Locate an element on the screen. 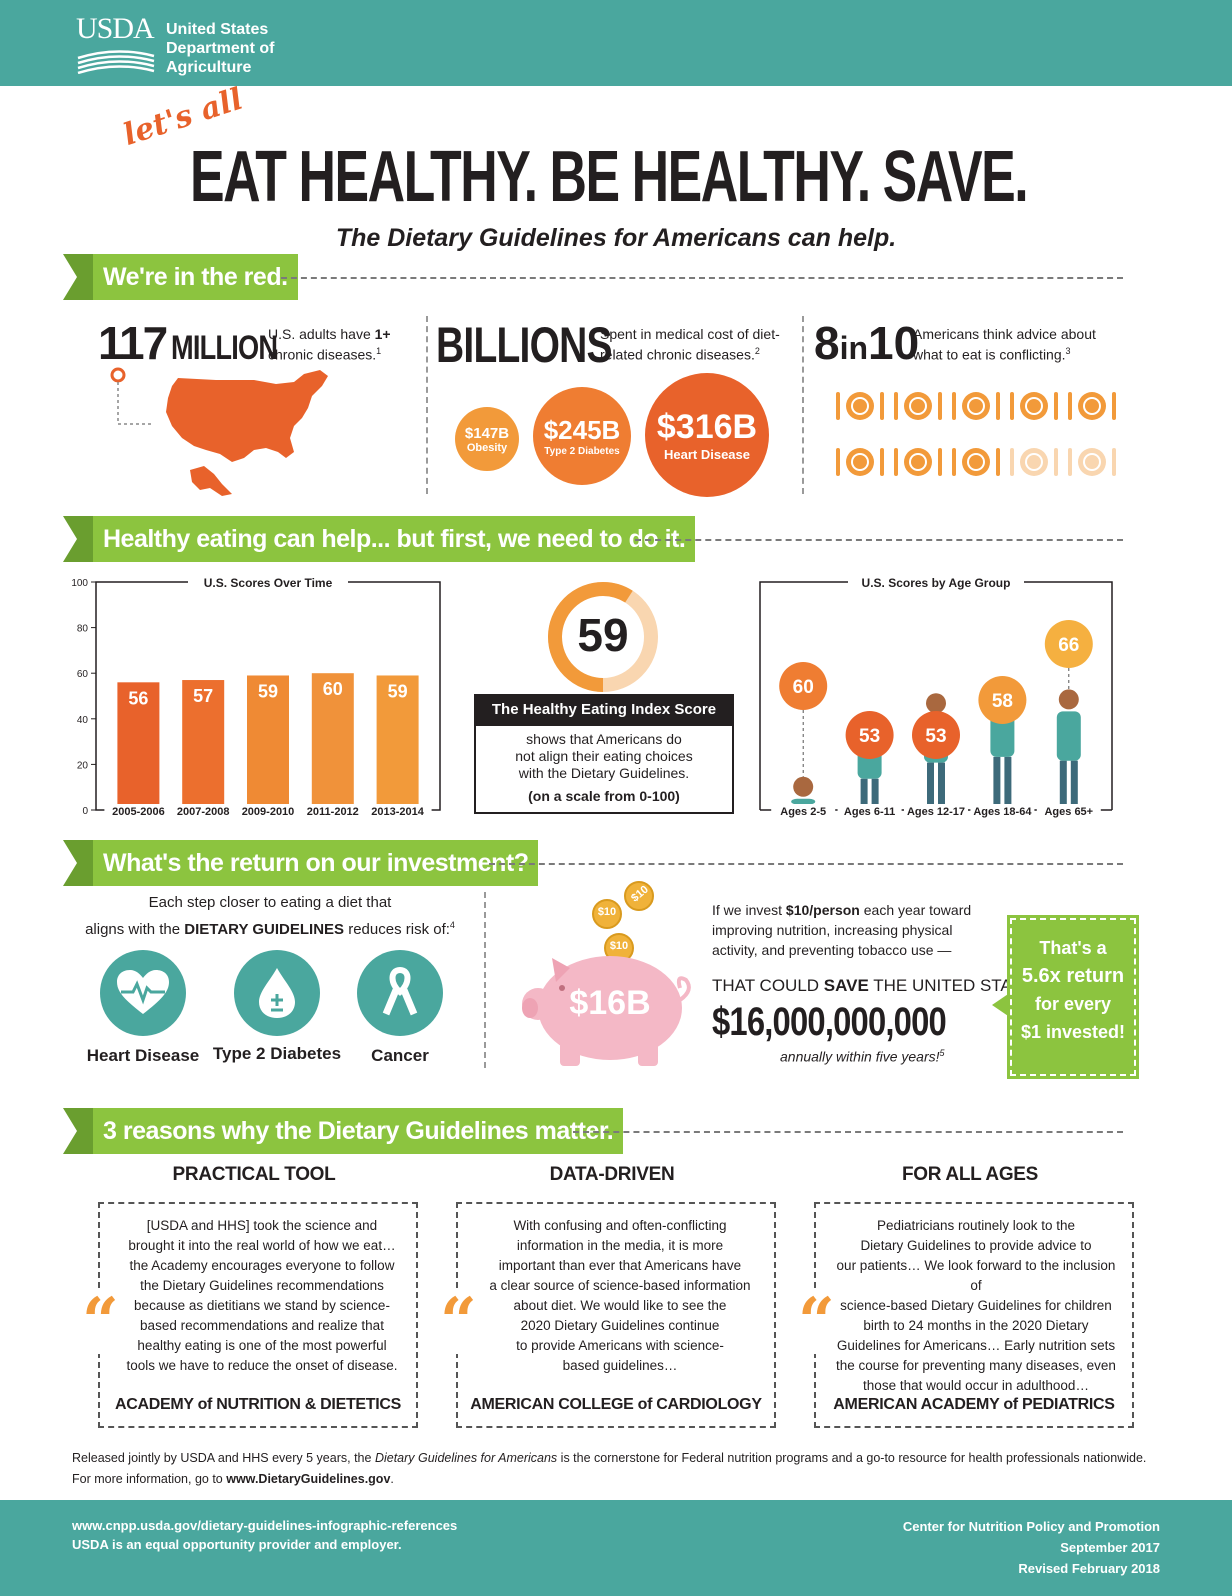 This screenshot has height=1596, width=1232. annually-sup: 5 is located at coordinates (942, 1053).